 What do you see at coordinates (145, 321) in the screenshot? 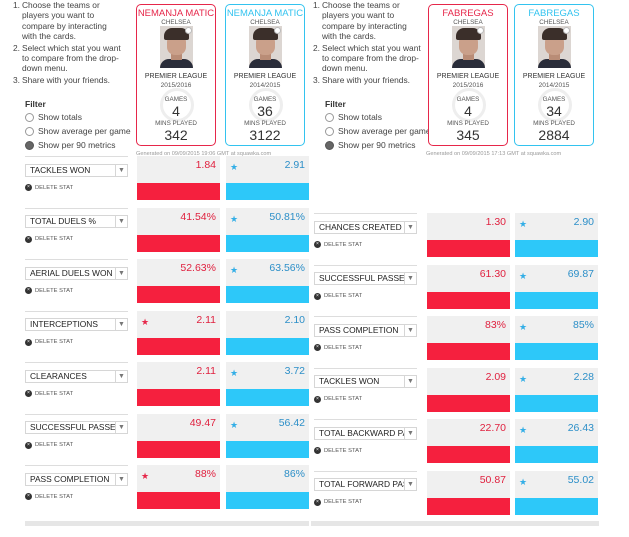
I see `star-icon: ★` at bounding box center [145, 321].